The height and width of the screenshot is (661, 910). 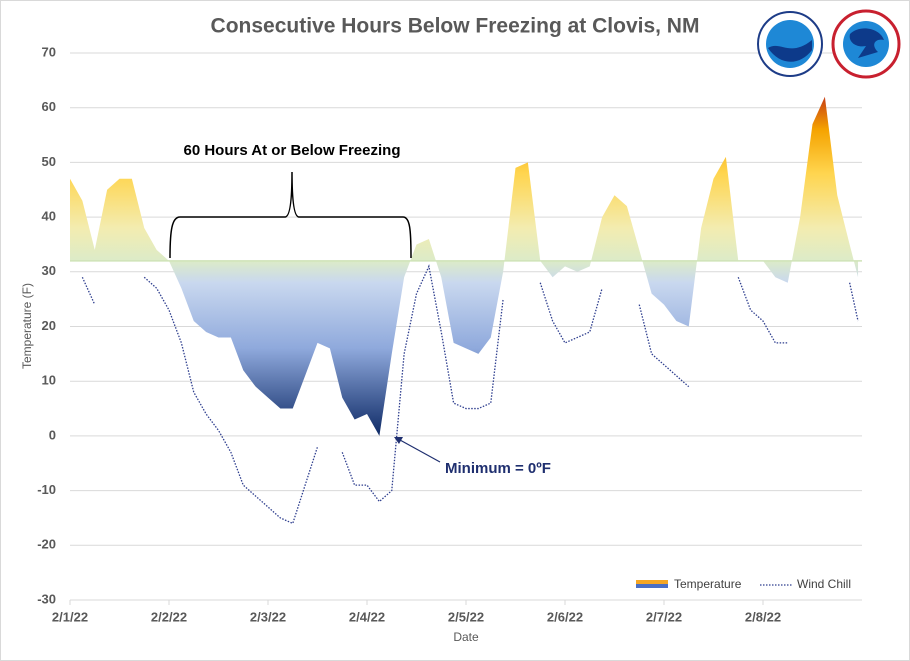 I want to click on bracket, so click(x=290, y=215).